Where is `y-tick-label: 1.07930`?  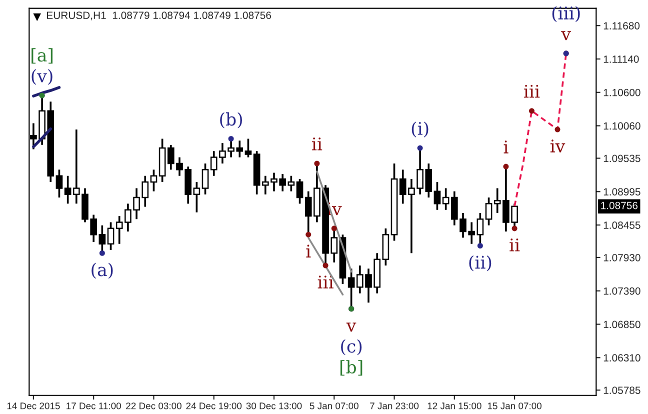 y-tick-label: 1.07930 is located at coordinates (622, 258).